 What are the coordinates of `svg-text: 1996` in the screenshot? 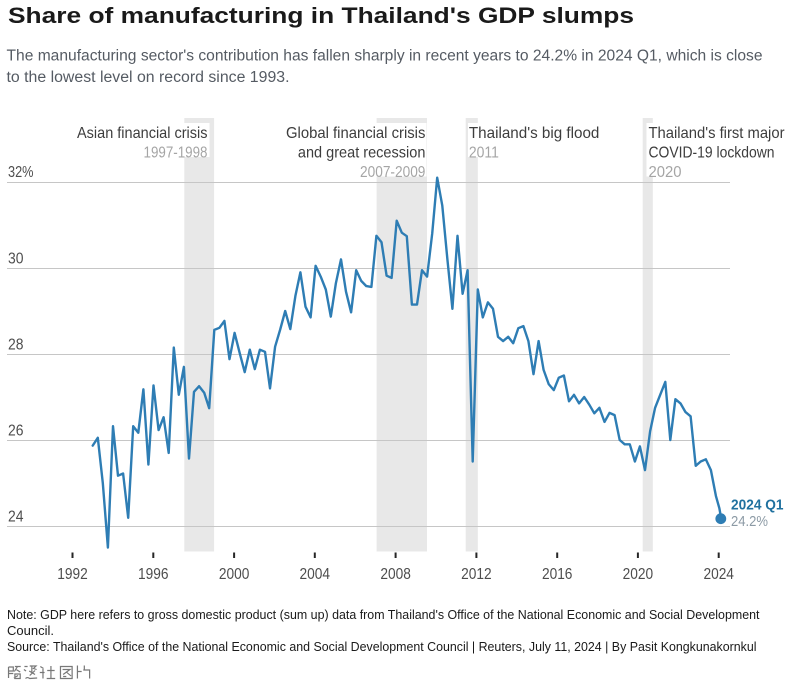 It's located at (153, 574).